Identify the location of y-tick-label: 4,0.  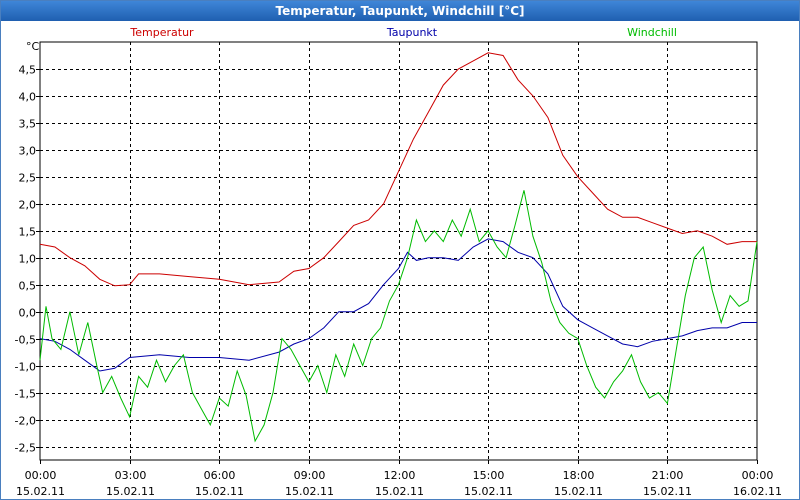
(28, 97).